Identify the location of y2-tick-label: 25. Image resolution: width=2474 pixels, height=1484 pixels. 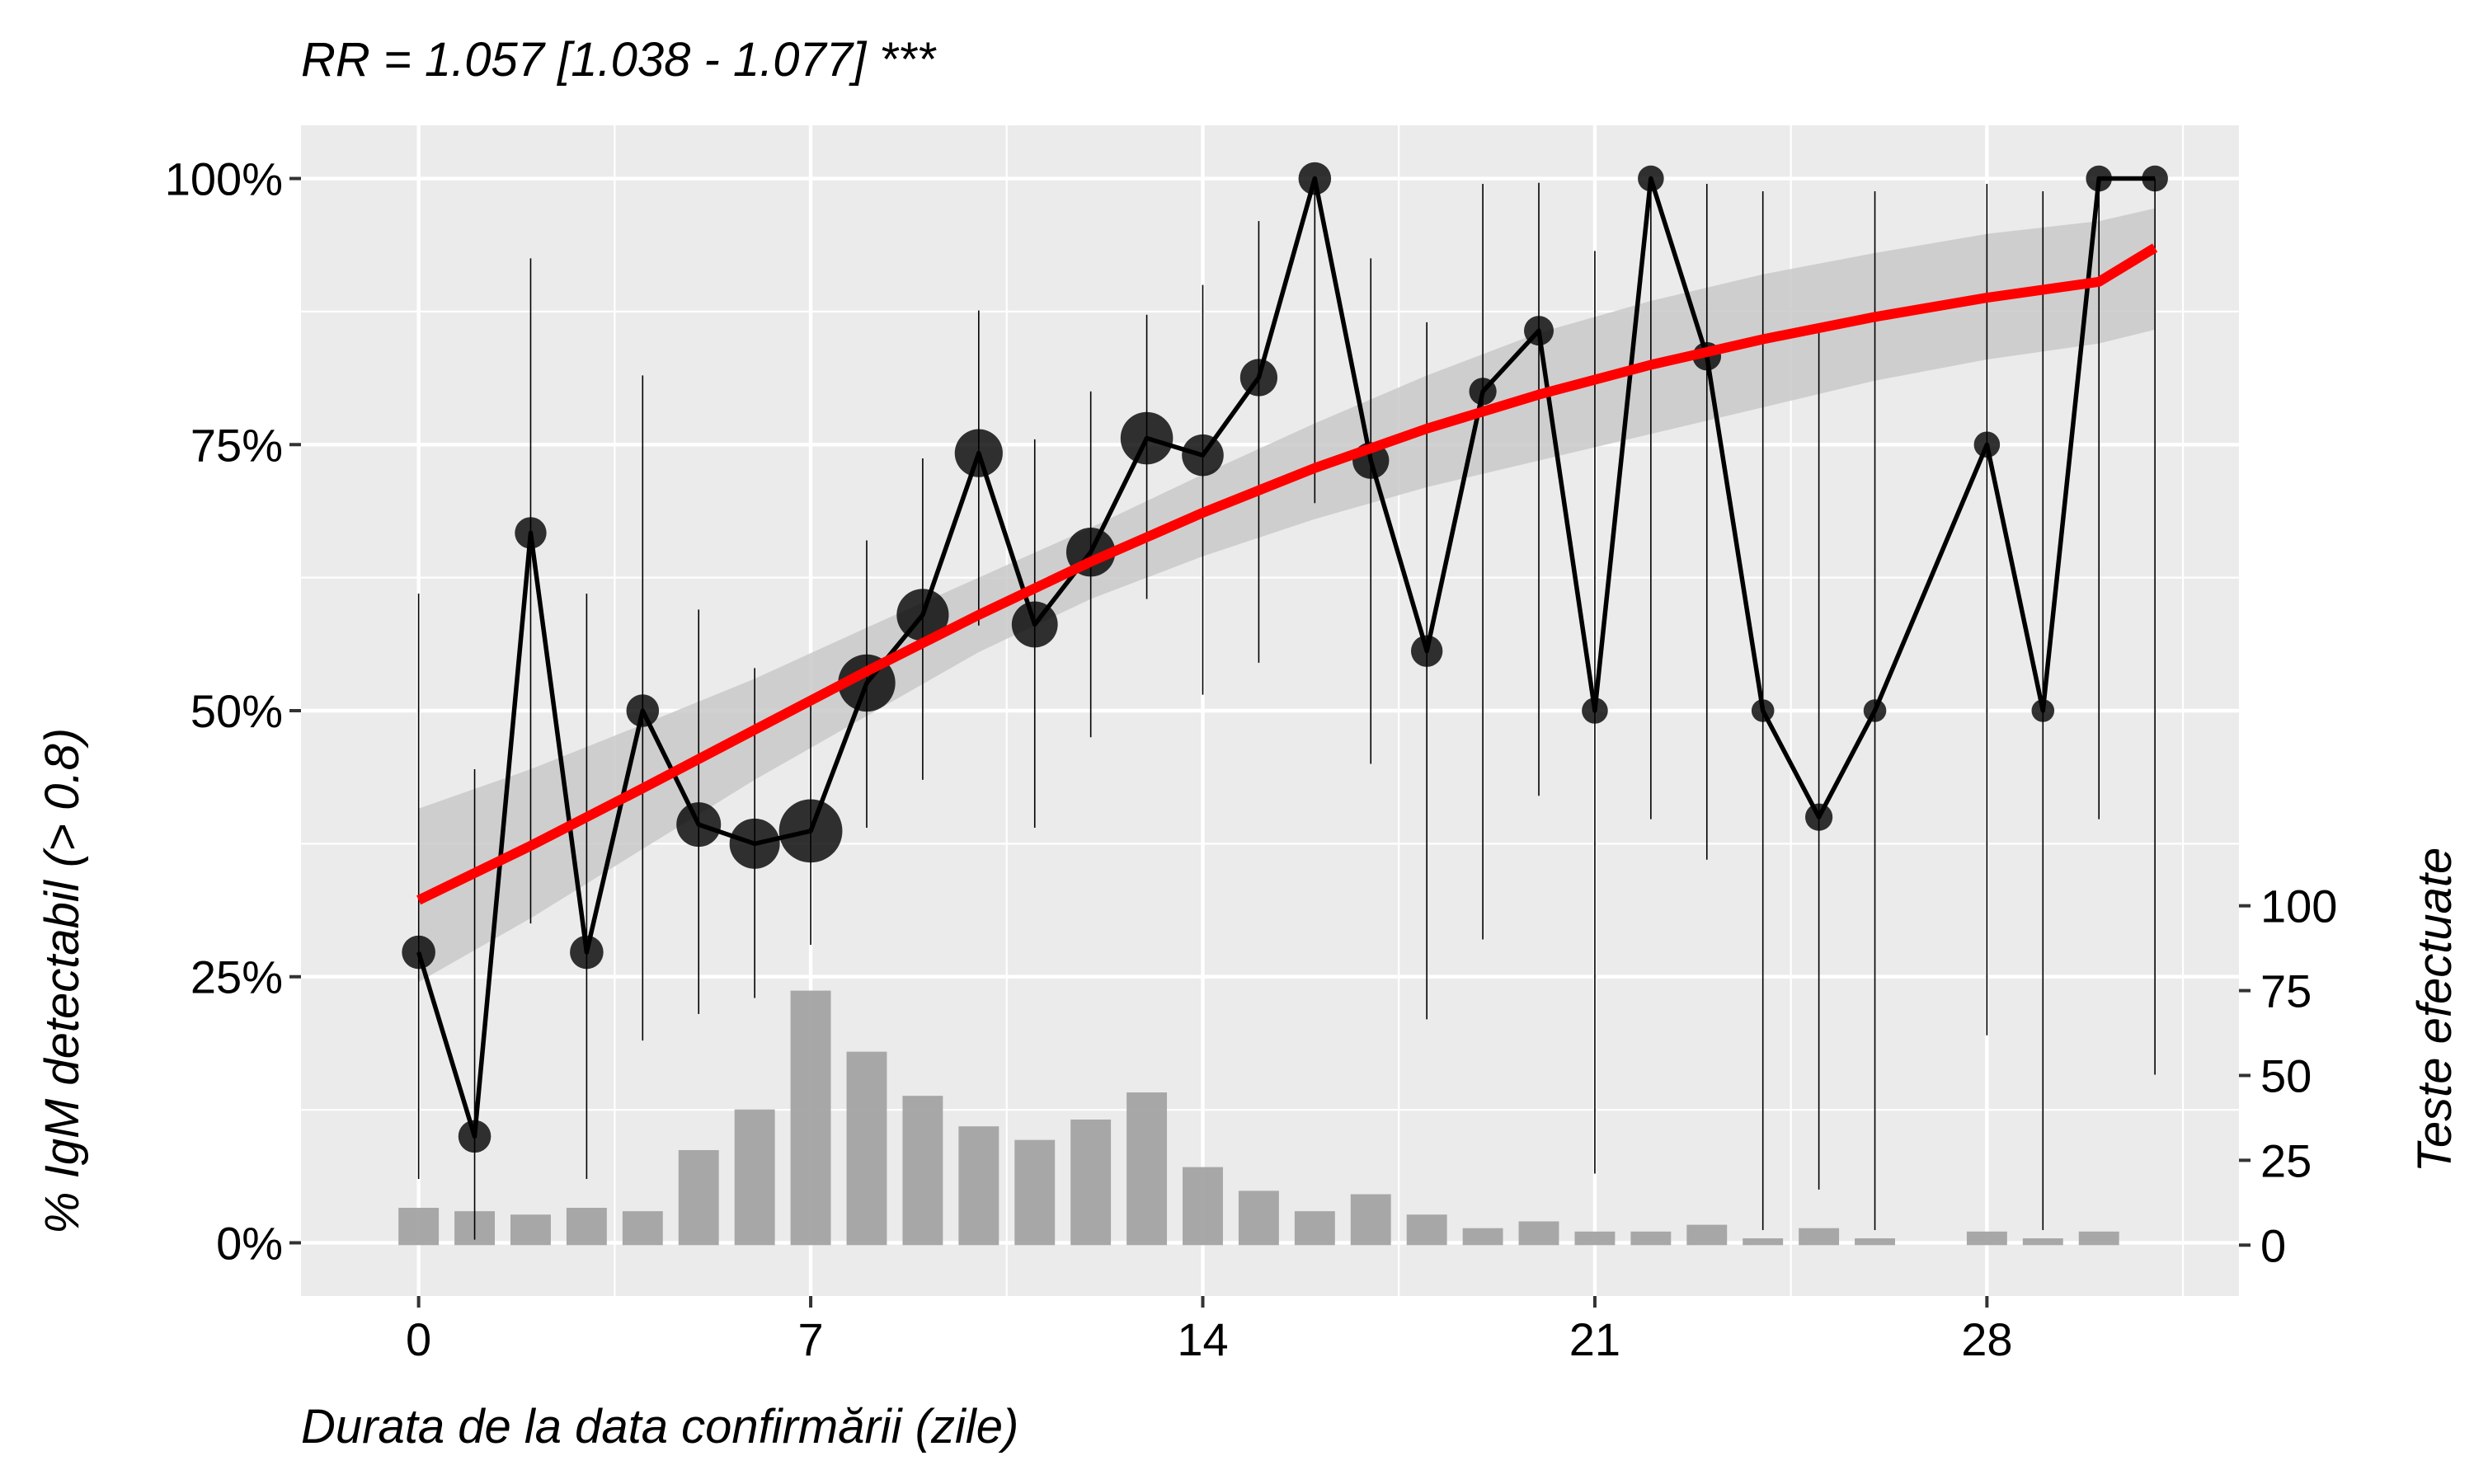
(2286, 1160).